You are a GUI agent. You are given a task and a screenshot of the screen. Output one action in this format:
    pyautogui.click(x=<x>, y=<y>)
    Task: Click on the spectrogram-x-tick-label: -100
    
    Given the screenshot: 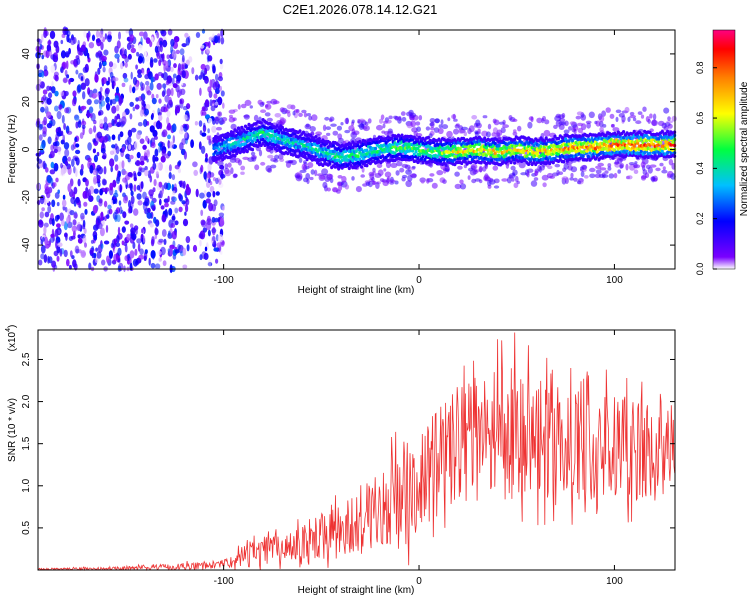 What is the action you would take?
    pyautogui.click(x=224, y=280)
    